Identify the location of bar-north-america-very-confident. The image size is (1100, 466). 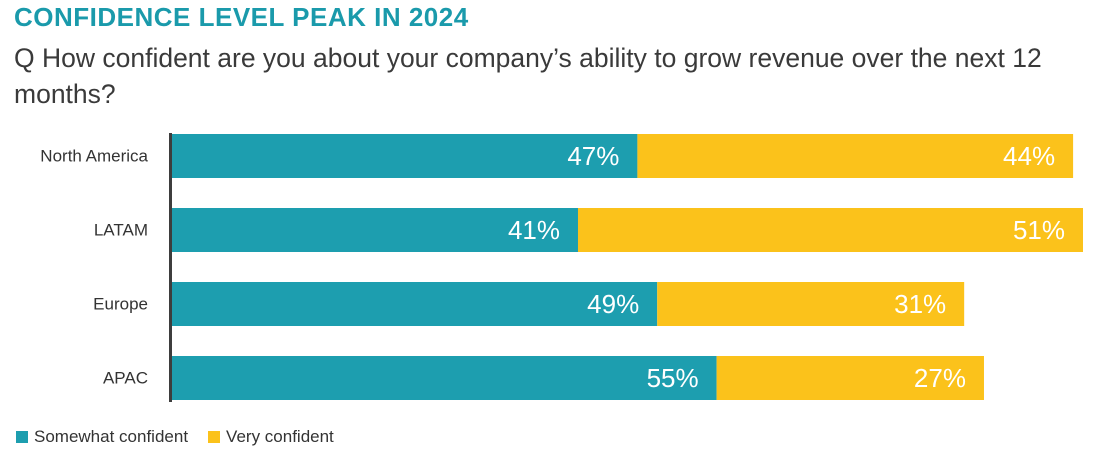
(855, 156).